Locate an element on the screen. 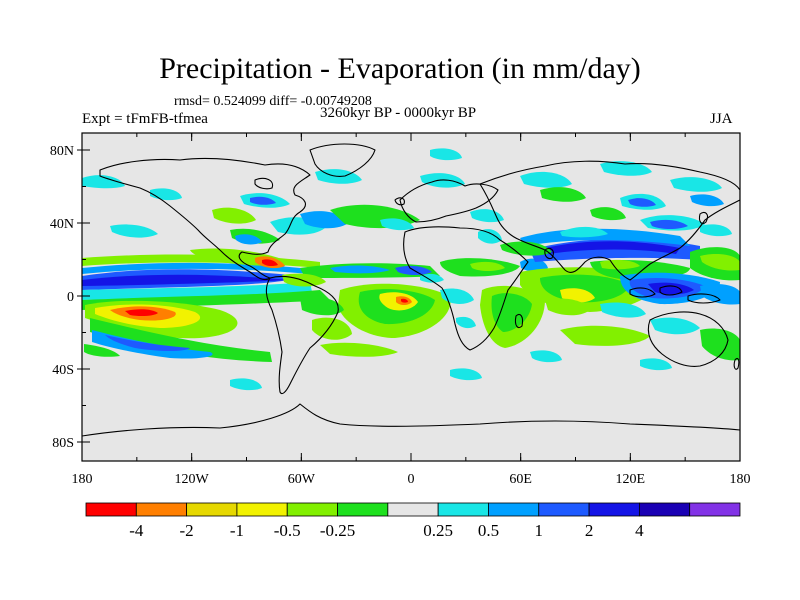  statistics-text: rmsd= 0.524099 diff= -0.00749208 is located at coordinates (273, 101).